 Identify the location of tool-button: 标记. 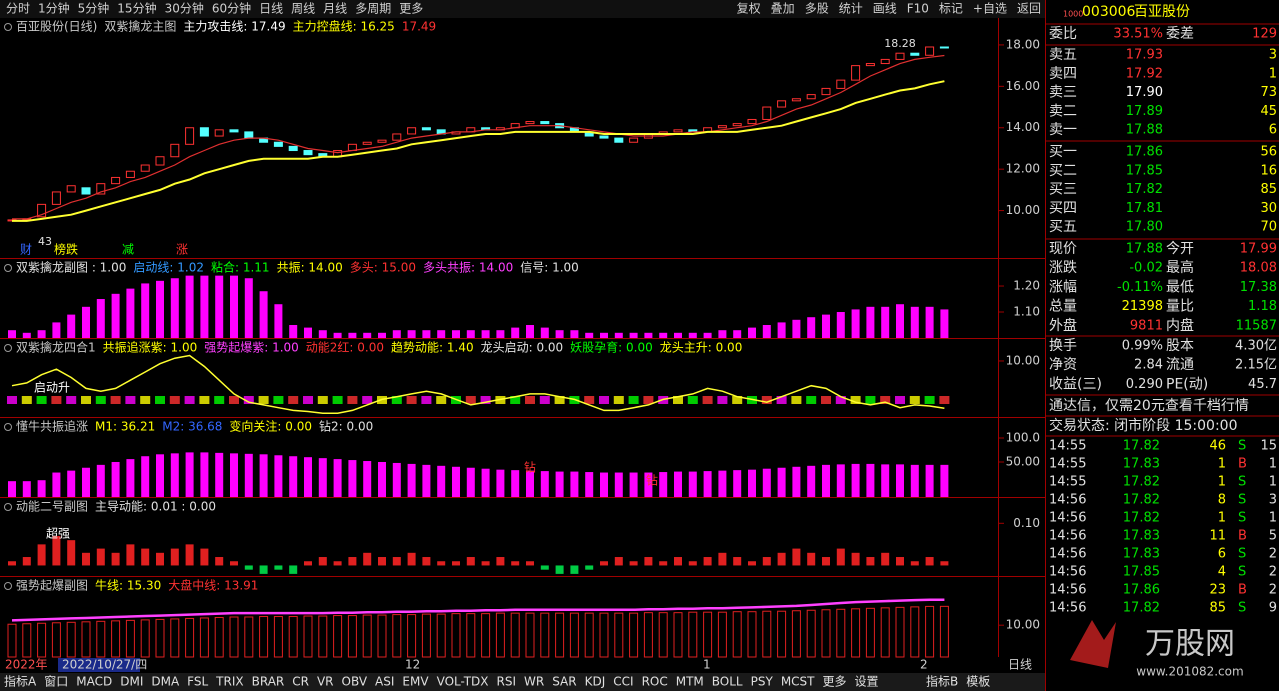
(951, 9).